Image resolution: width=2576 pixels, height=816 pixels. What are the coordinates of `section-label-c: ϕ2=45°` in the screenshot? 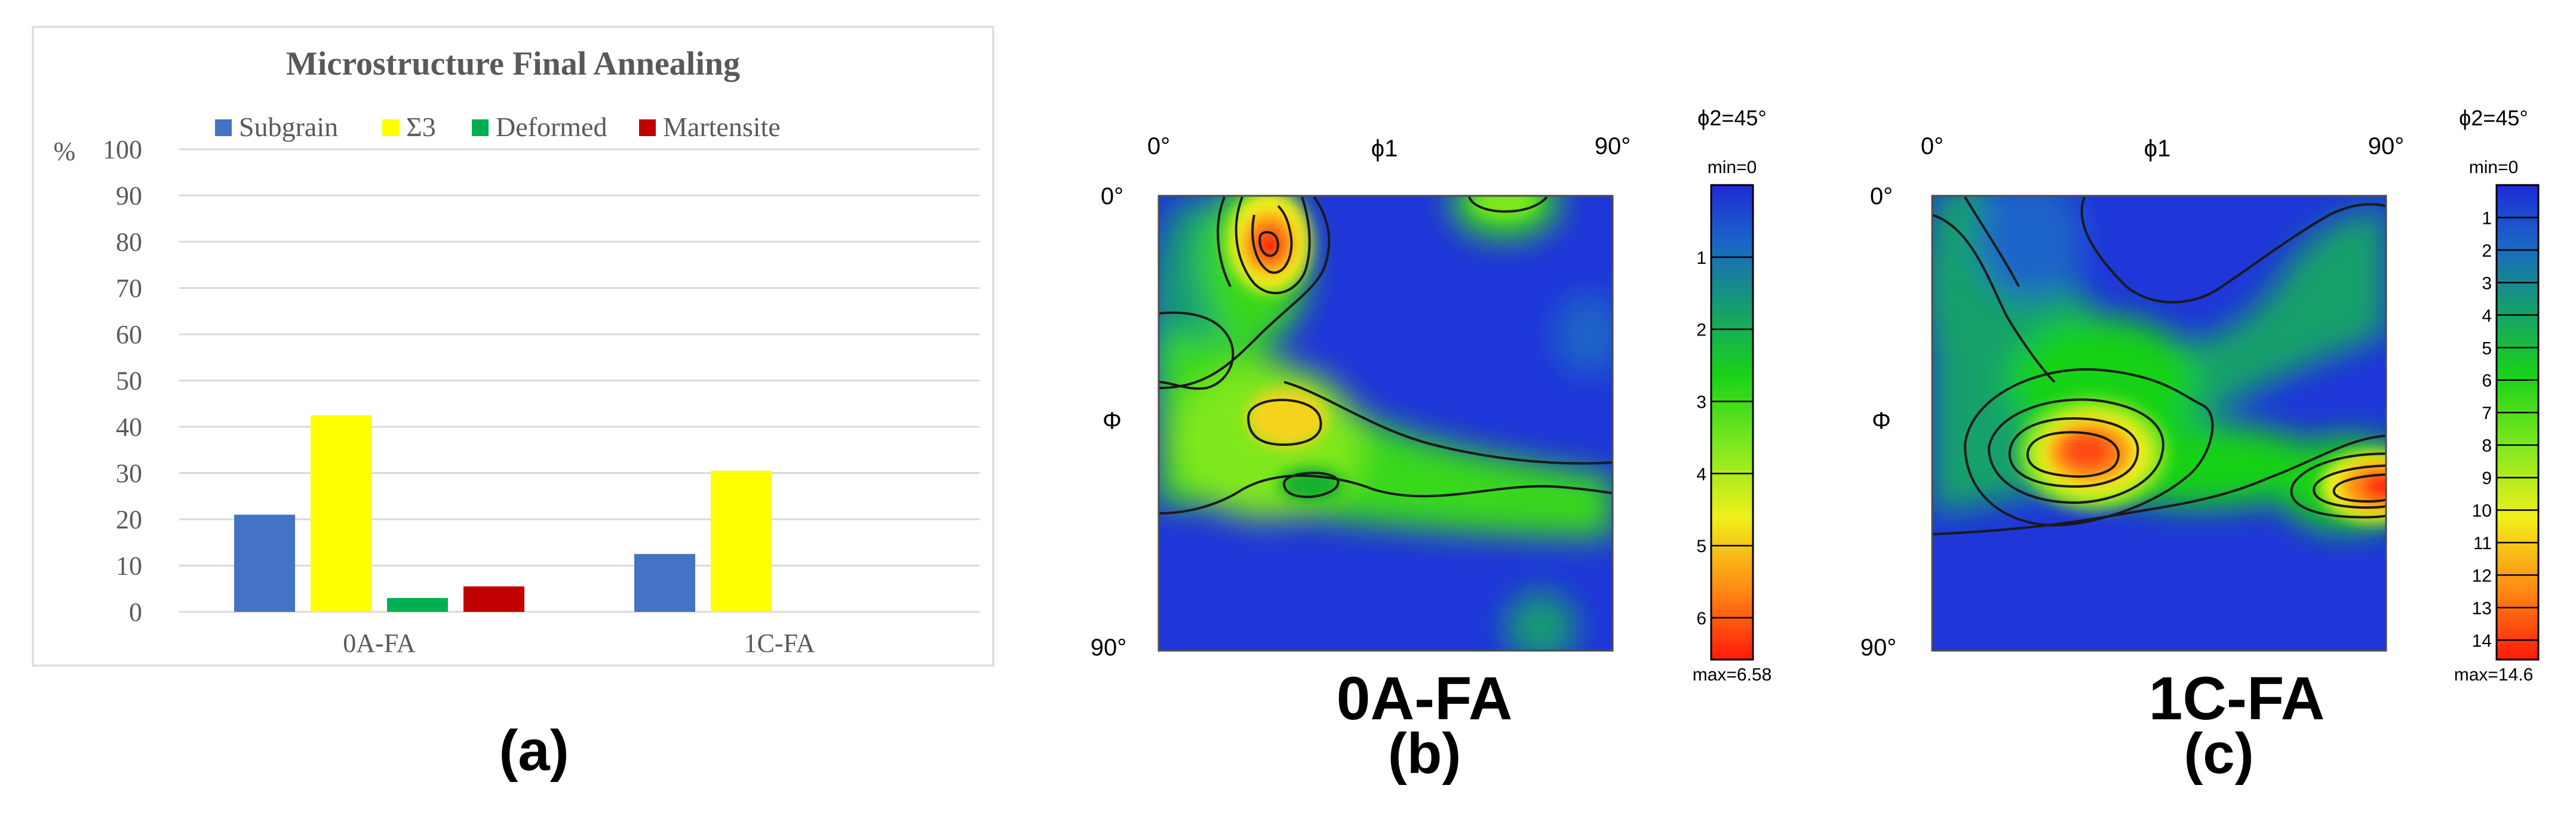 It's located at (2493, 118).